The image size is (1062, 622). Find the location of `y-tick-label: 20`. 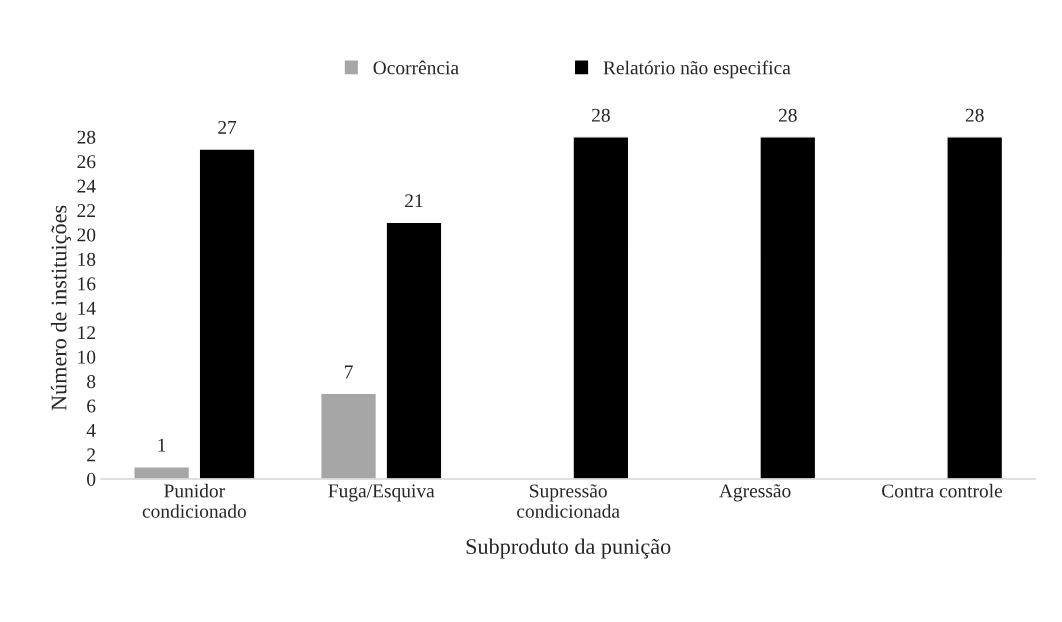

y-tick-label: 20 is located at coordinates (86, 235).